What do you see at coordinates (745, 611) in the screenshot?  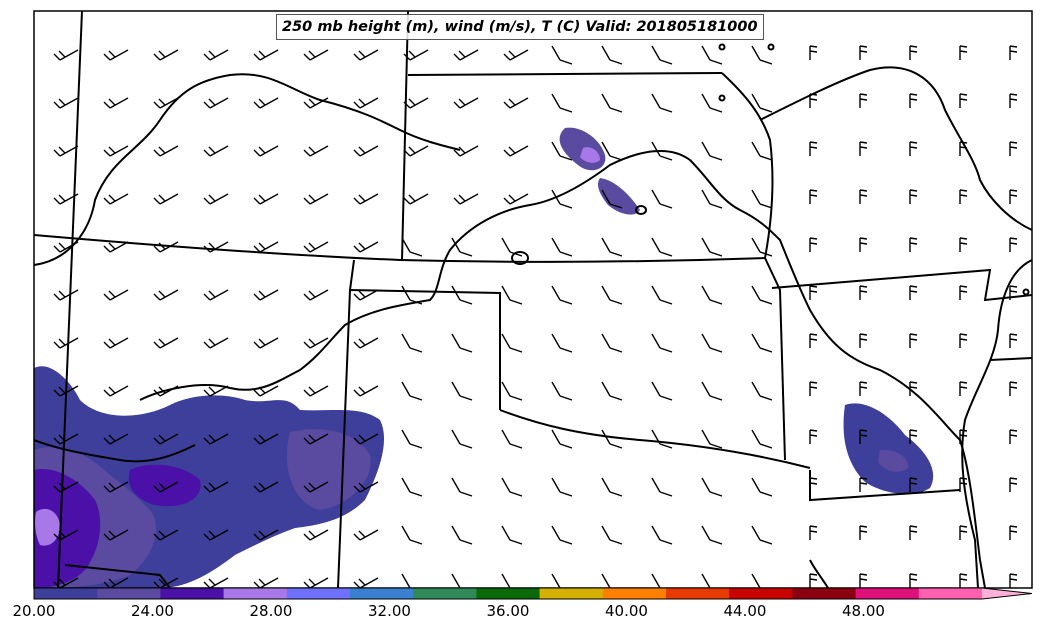 I see `colorbar-tick-label: 44.00` at bounding box center [745, 611].